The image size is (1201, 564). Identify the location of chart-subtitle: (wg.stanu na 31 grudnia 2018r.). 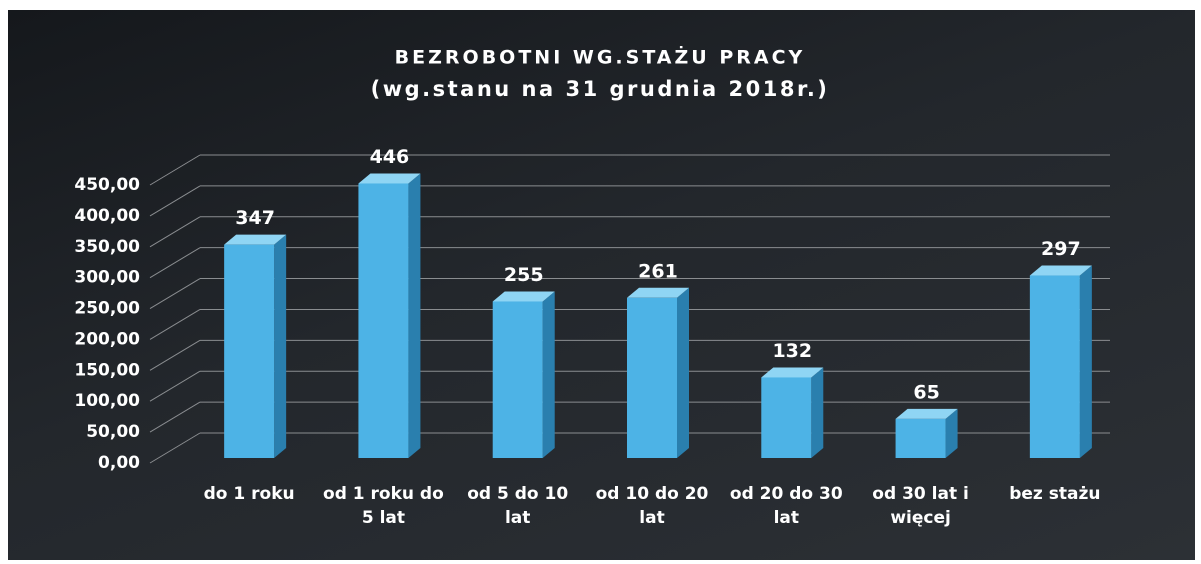
(600, 89).